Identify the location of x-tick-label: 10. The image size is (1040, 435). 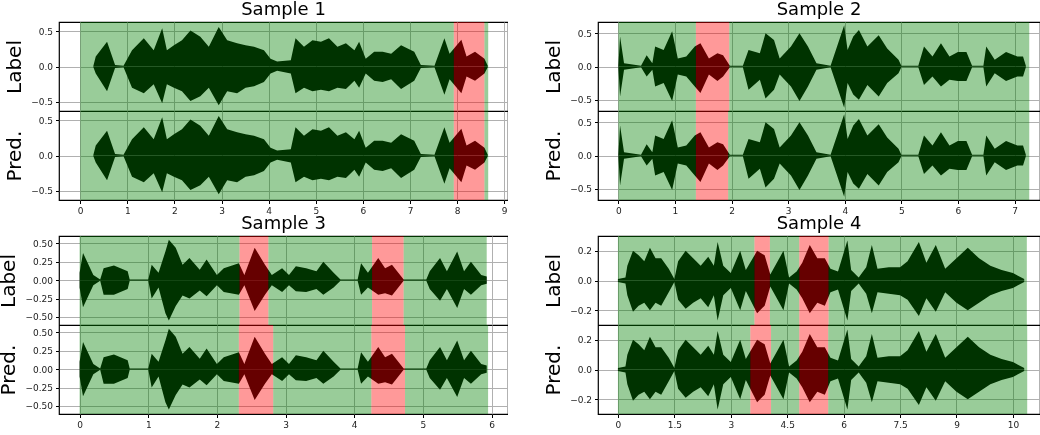
(1013, 425).